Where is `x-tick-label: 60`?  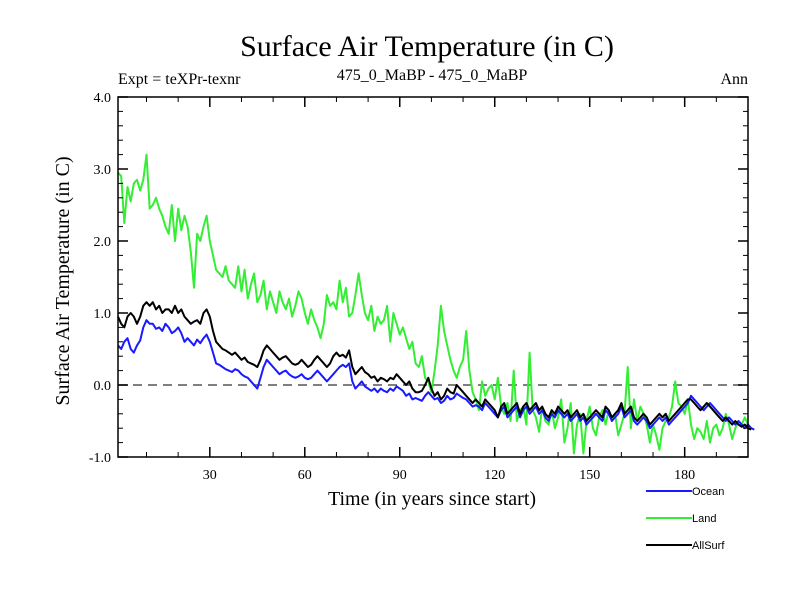
x-tick-label: 60 is located at coordinates (305, 475).